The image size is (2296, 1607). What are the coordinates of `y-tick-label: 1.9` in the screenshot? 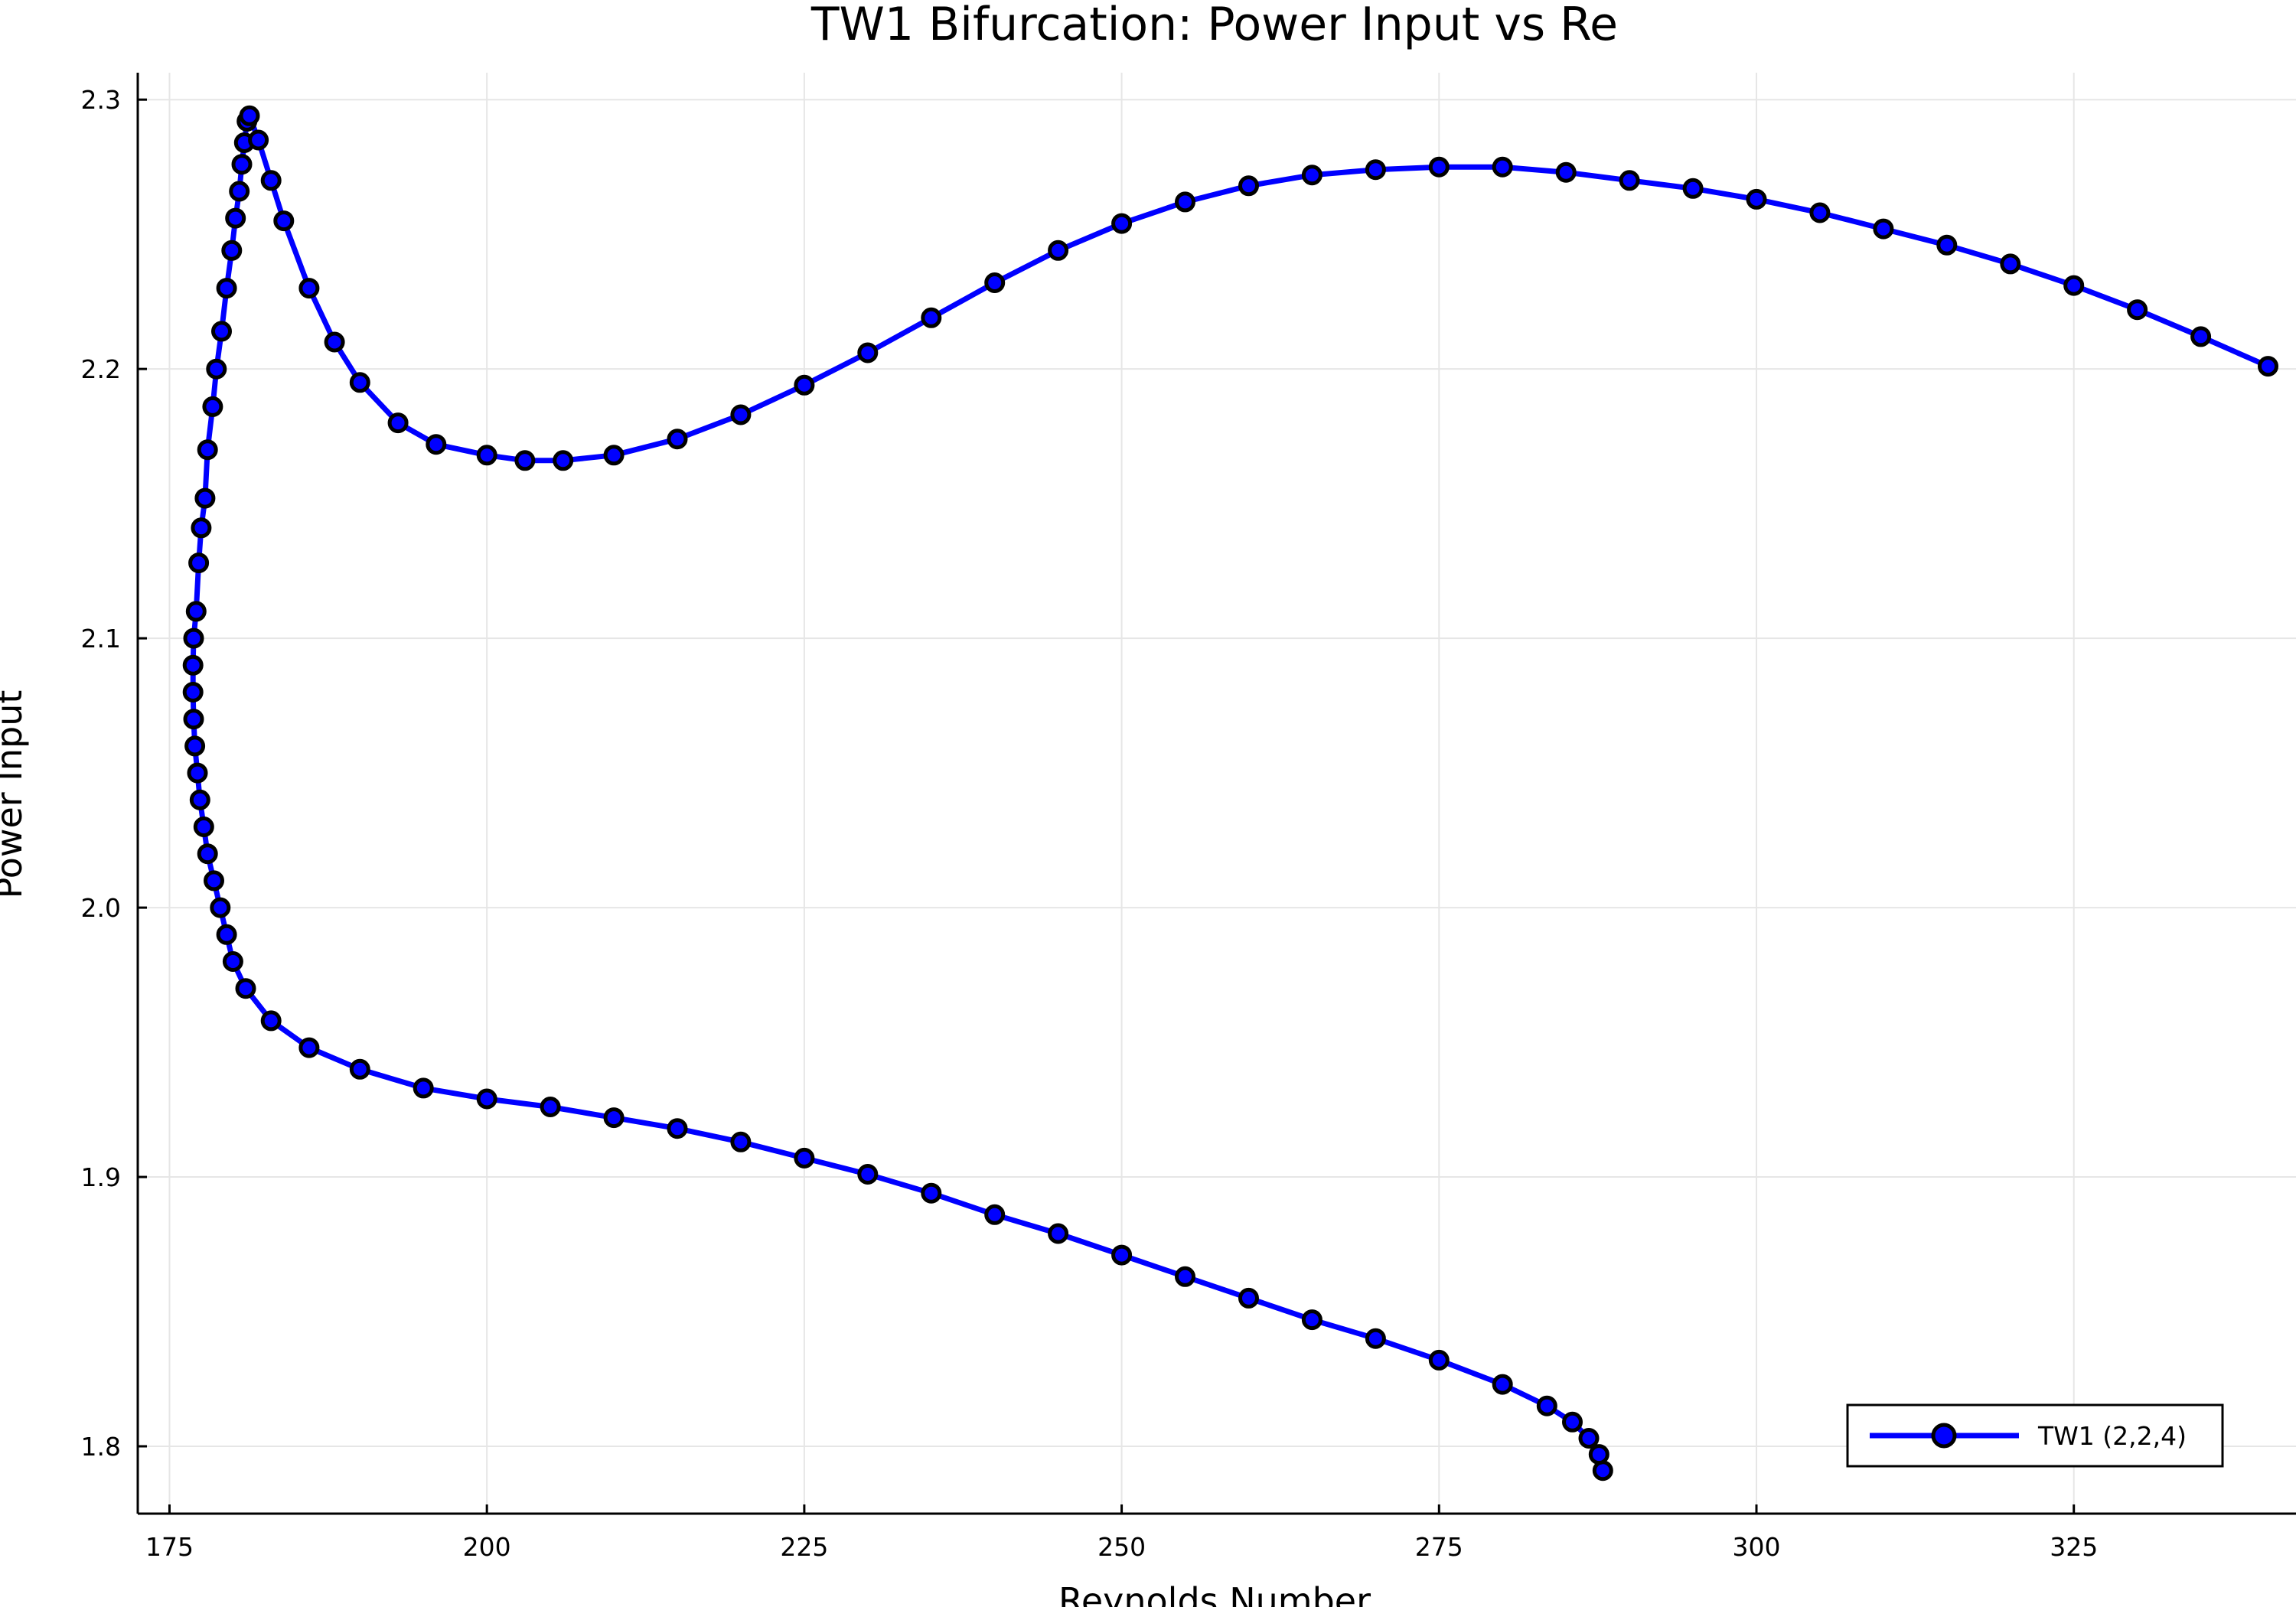 It's located at (101, 1177).